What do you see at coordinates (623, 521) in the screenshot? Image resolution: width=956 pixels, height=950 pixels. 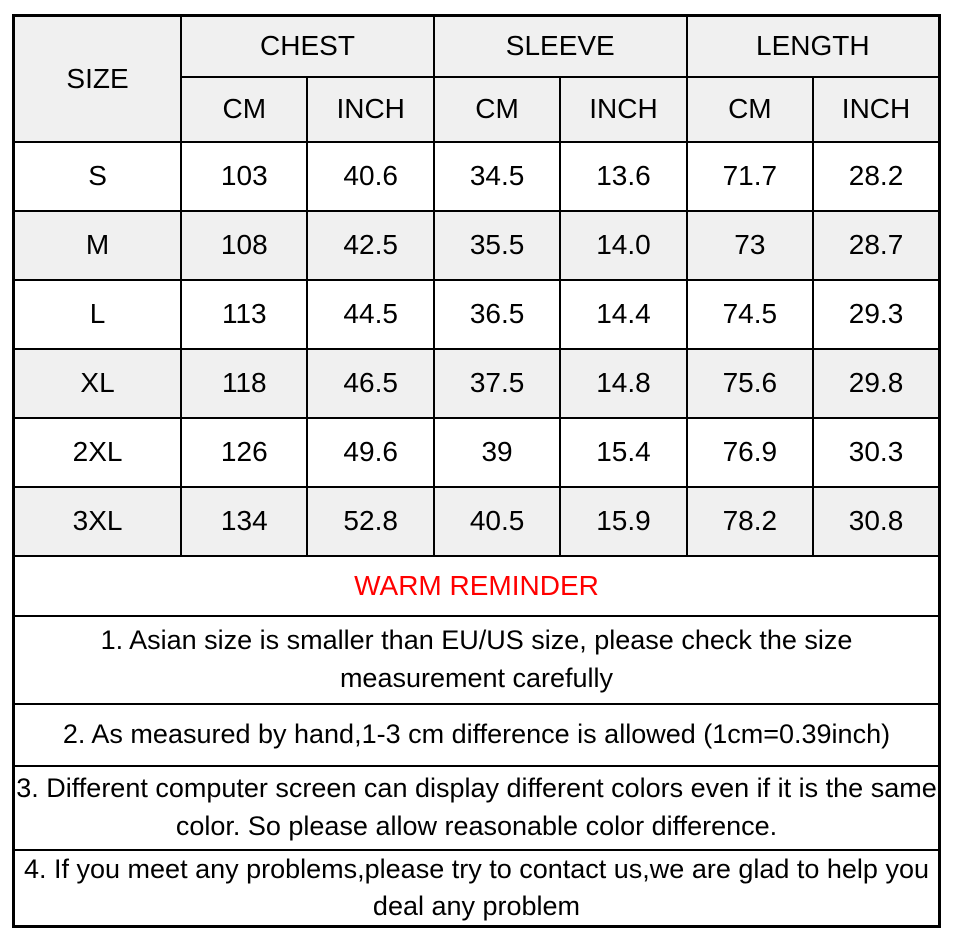 I see `value-cell: 15.9` at bounding box center [623, 521].